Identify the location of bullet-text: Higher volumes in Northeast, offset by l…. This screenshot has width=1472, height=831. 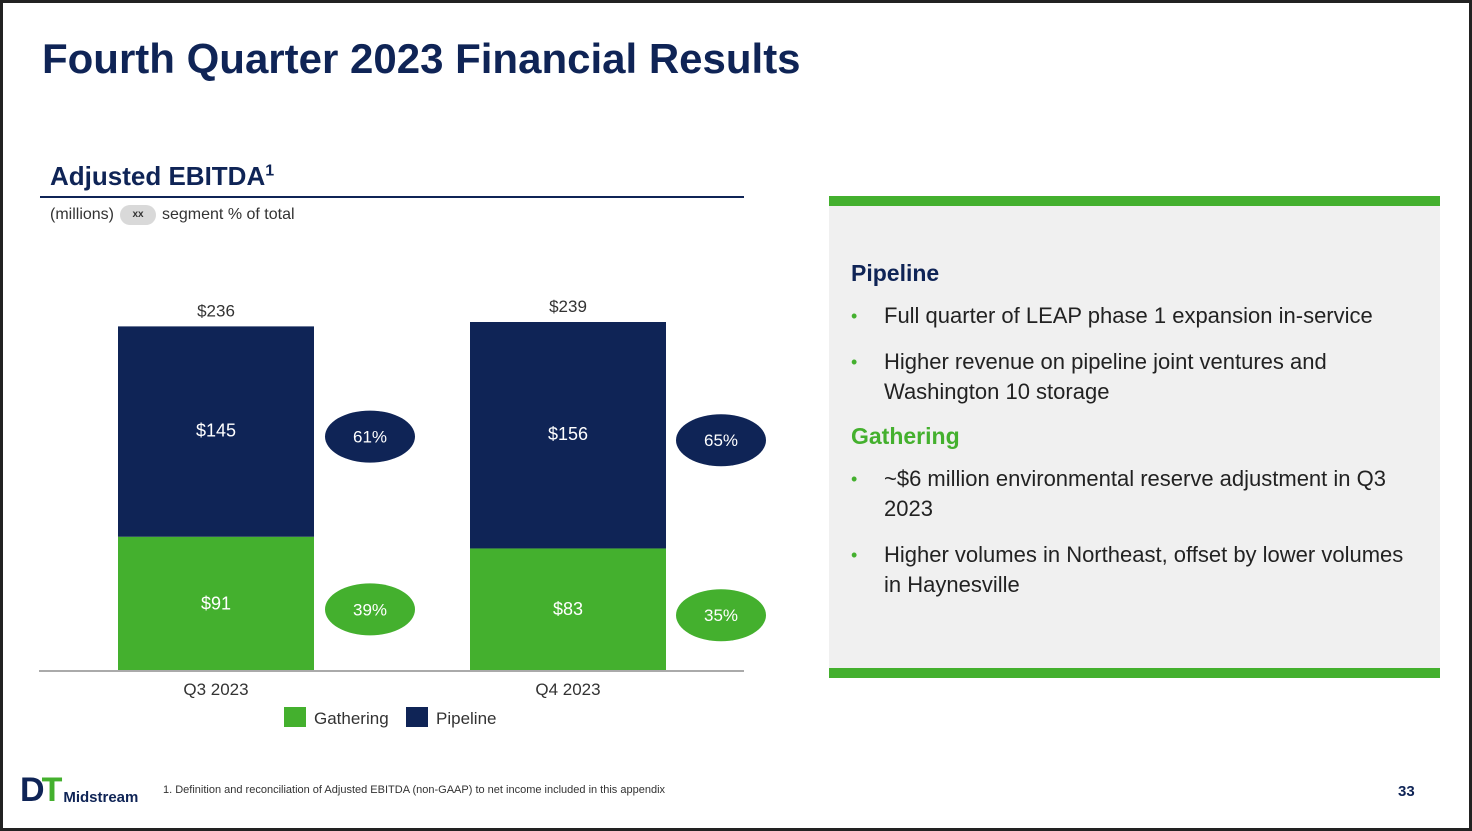
(1144, 569).